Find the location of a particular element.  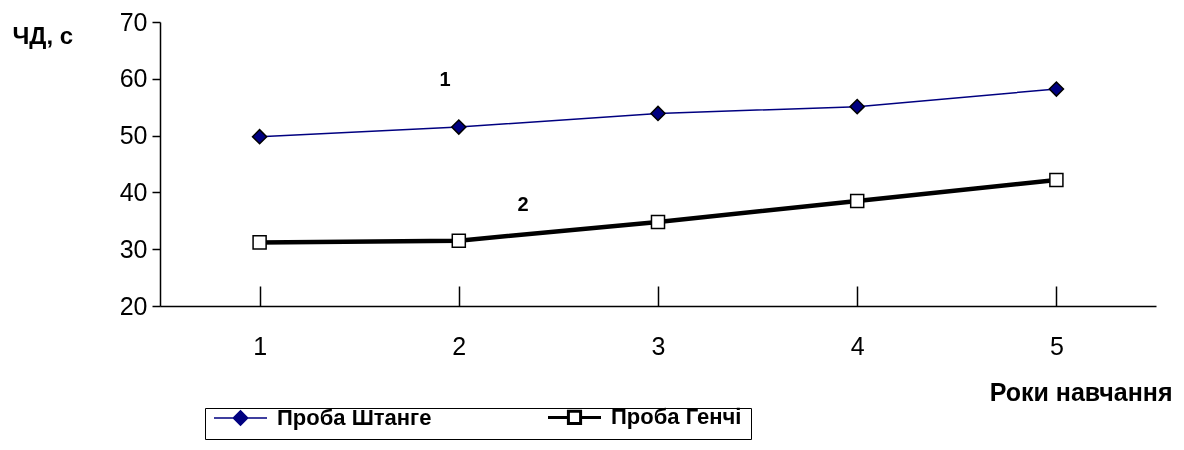

y-tick-label: 60 is located at coordinates (133, 78).